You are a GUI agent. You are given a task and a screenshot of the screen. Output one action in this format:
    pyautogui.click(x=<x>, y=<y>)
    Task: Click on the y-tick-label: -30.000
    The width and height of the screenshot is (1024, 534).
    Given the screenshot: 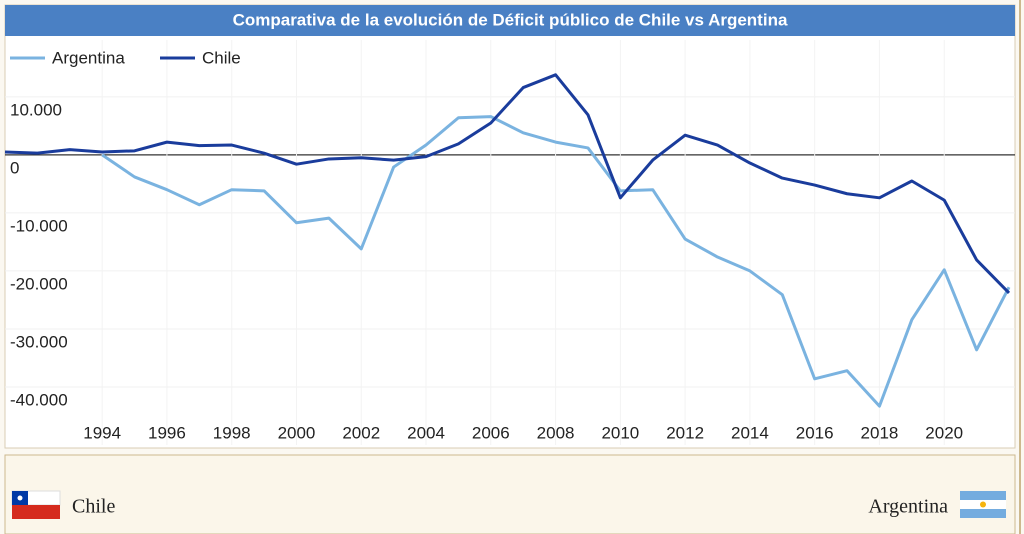 What is the action you would take?
    pyautogui.click(x=39, y=341)
    